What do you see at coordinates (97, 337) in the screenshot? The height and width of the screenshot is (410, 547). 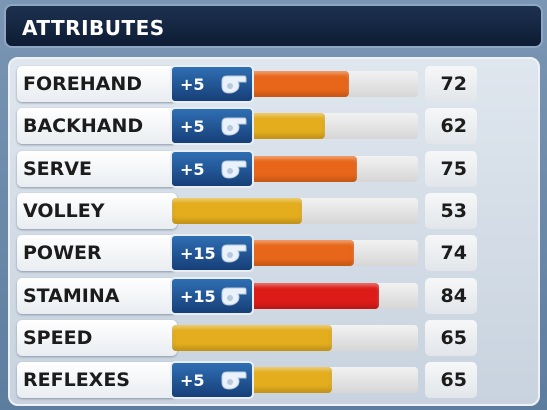 I see `label-box: SPEED` at bounding box center [97, 337].